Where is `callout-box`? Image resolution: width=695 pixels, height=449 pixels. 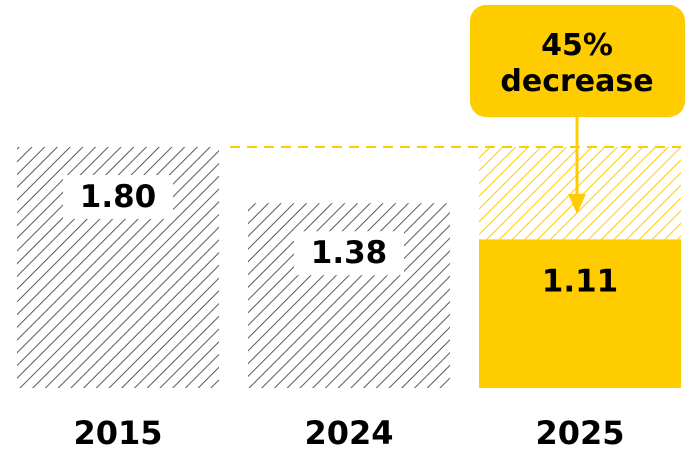
callout-box is located at coordinates (577, 61).